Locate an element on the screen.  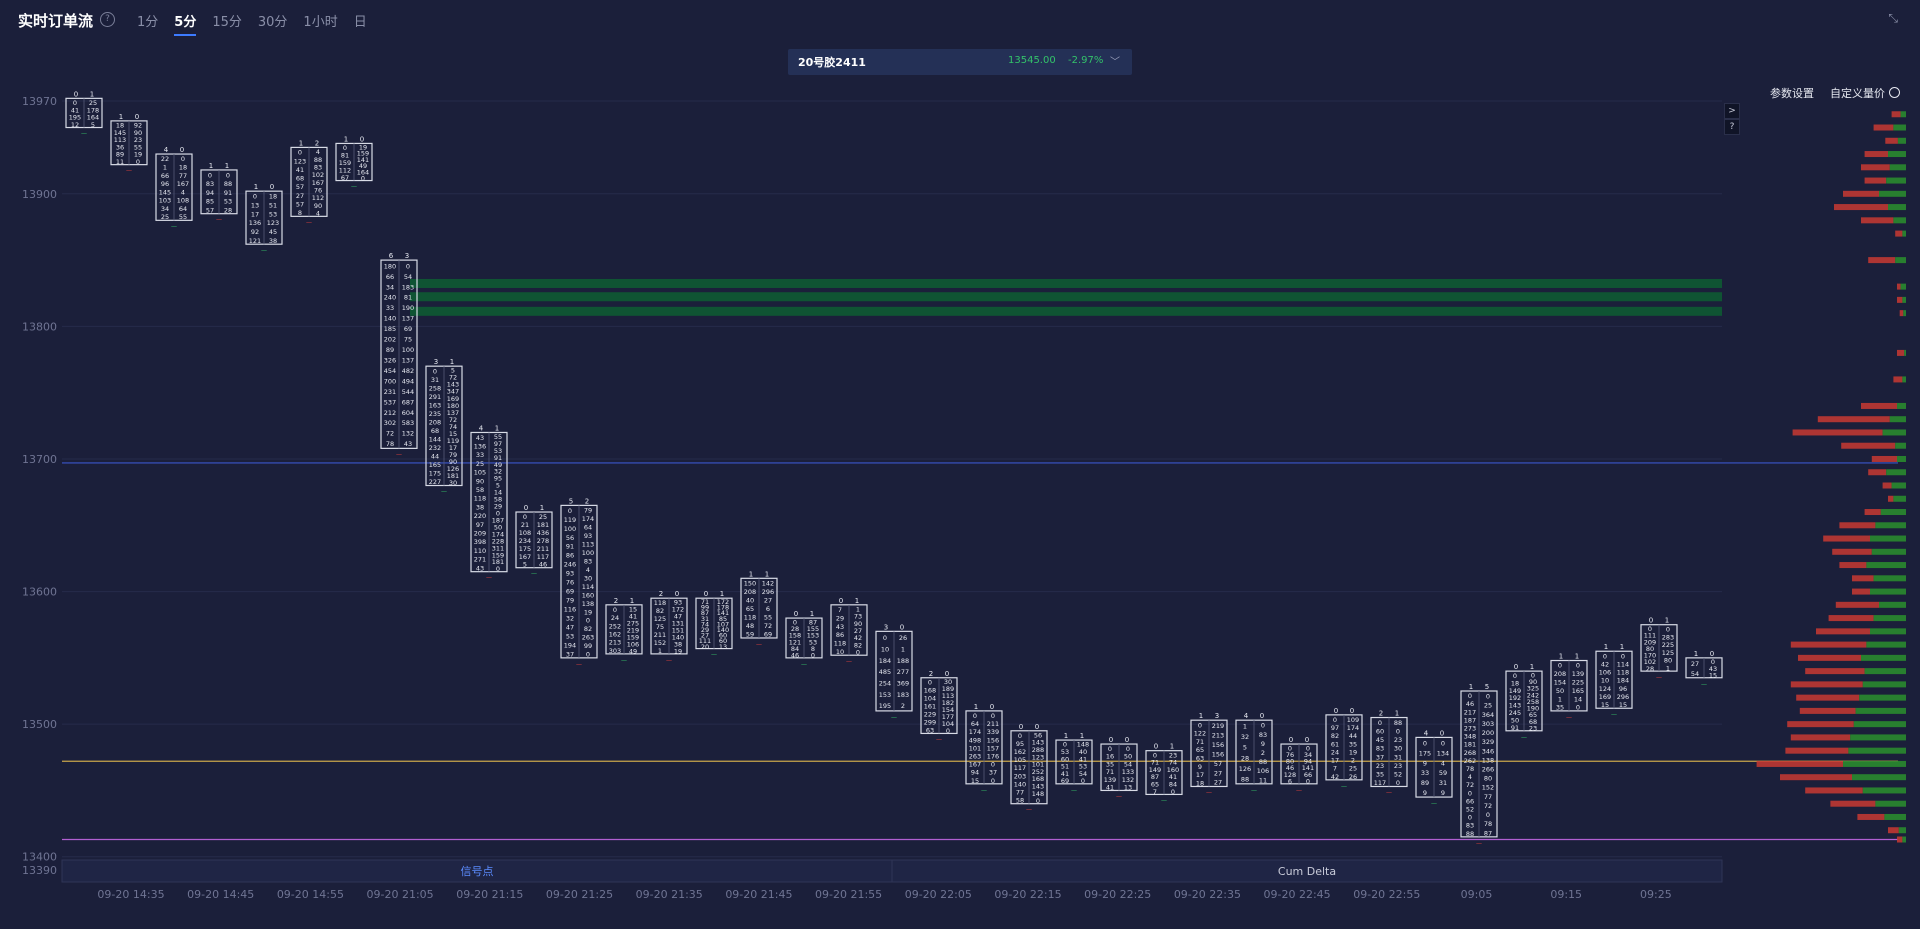
bid-volume-label: 68 is located at coordinates (435, 431).